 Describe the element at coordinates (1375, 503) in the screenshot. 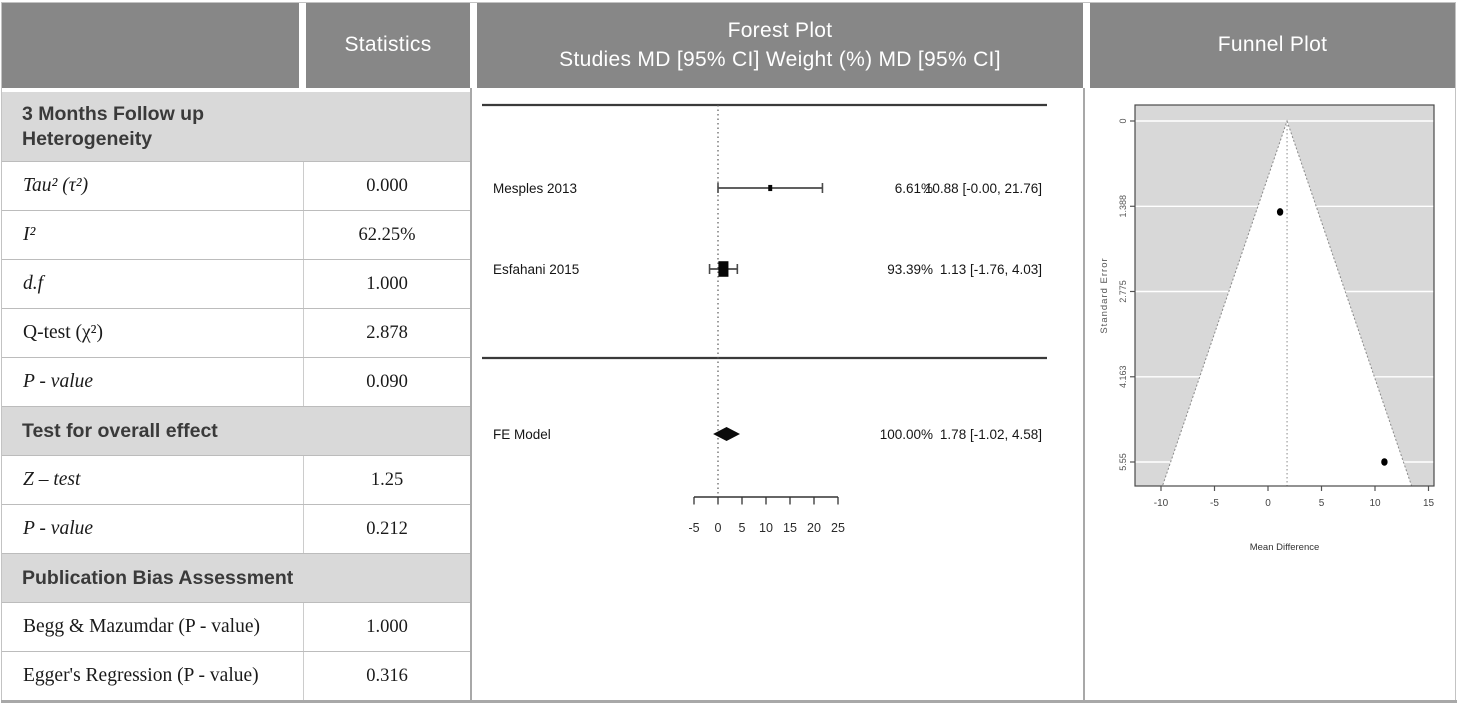

I see `funnel-x-tick-label: 10` at that location.